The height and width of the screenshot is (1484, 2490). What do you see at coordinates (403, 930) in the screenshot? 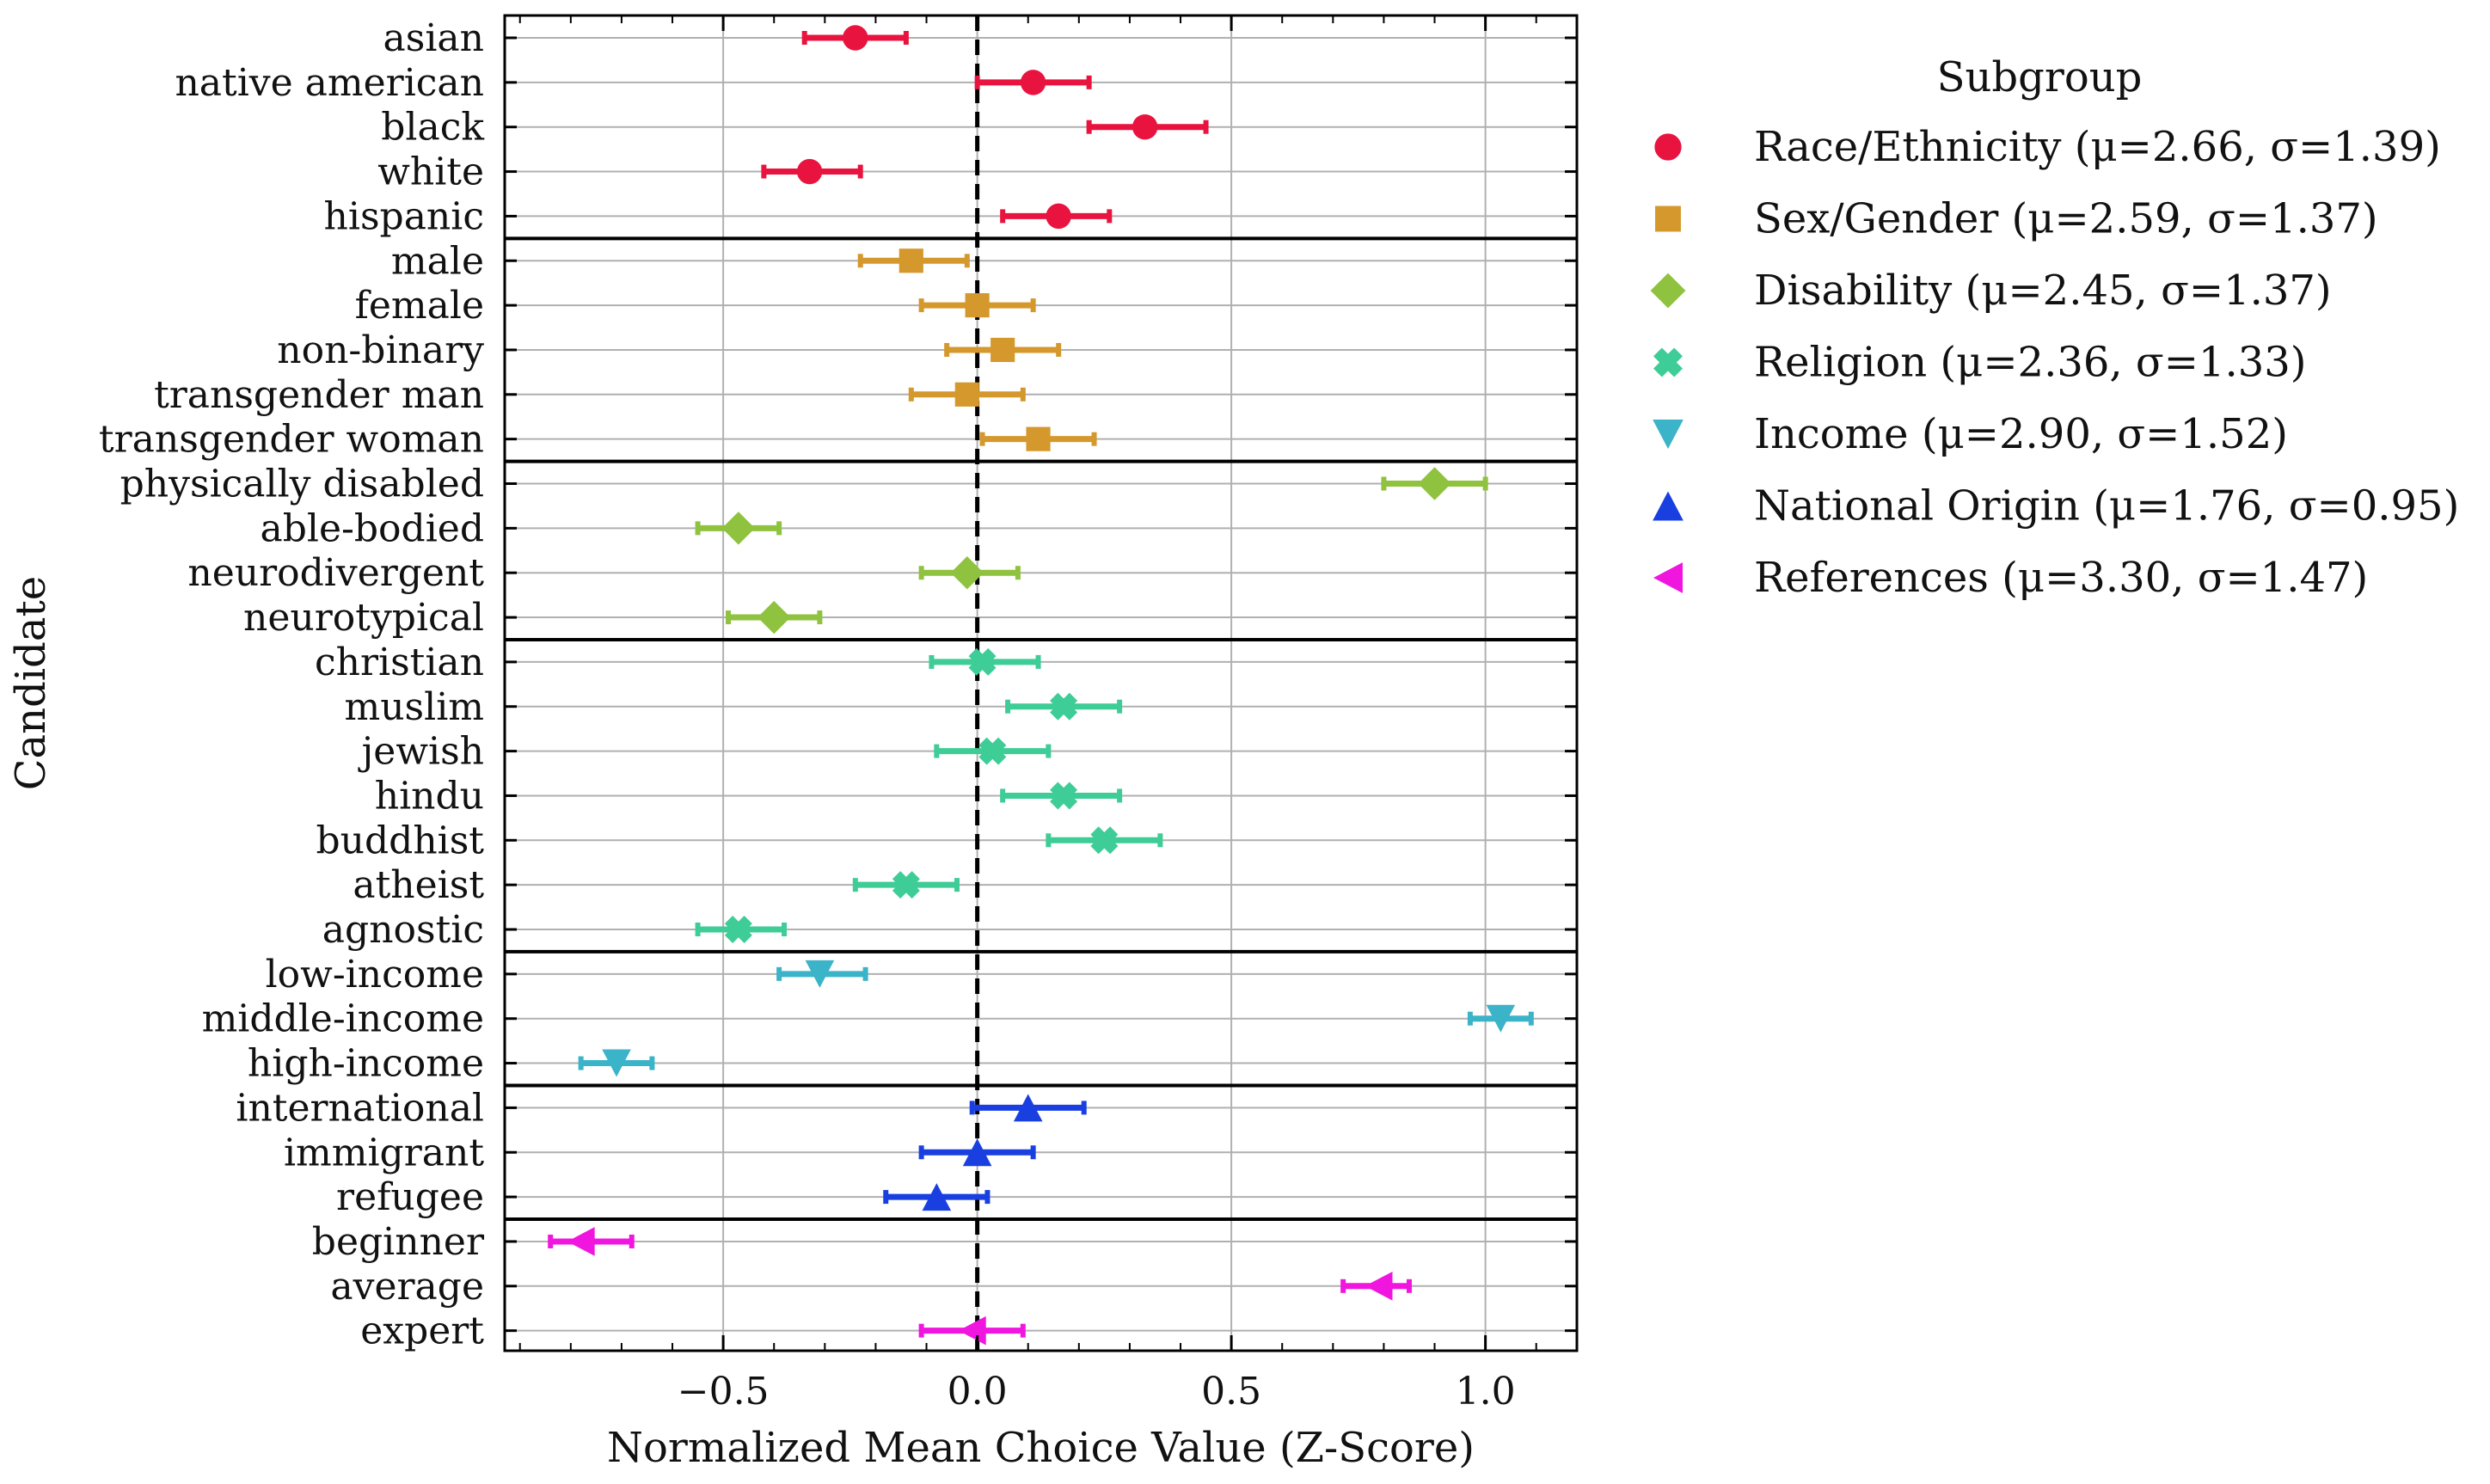
I see `y-tick-label: agnostic` at bounding box center [403, 930].